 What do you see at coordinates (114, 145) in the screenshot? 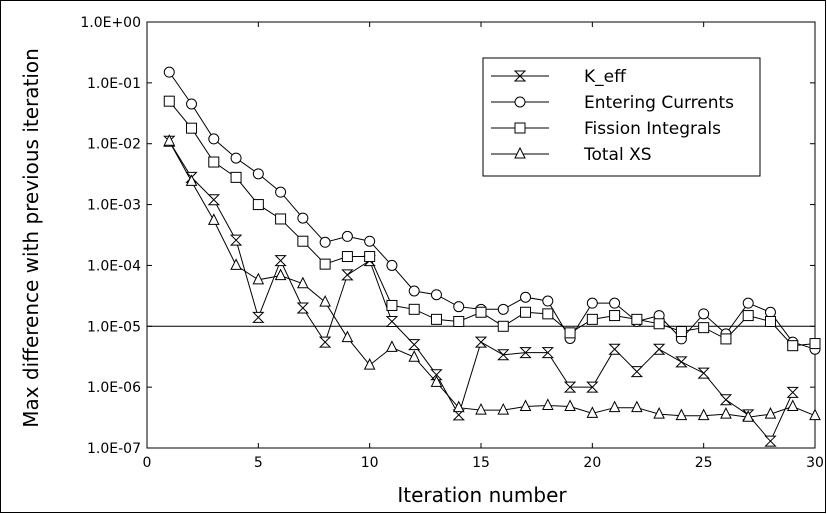
I see `y-tick-label: 1.0E-02` at bounding box center [114, 145].